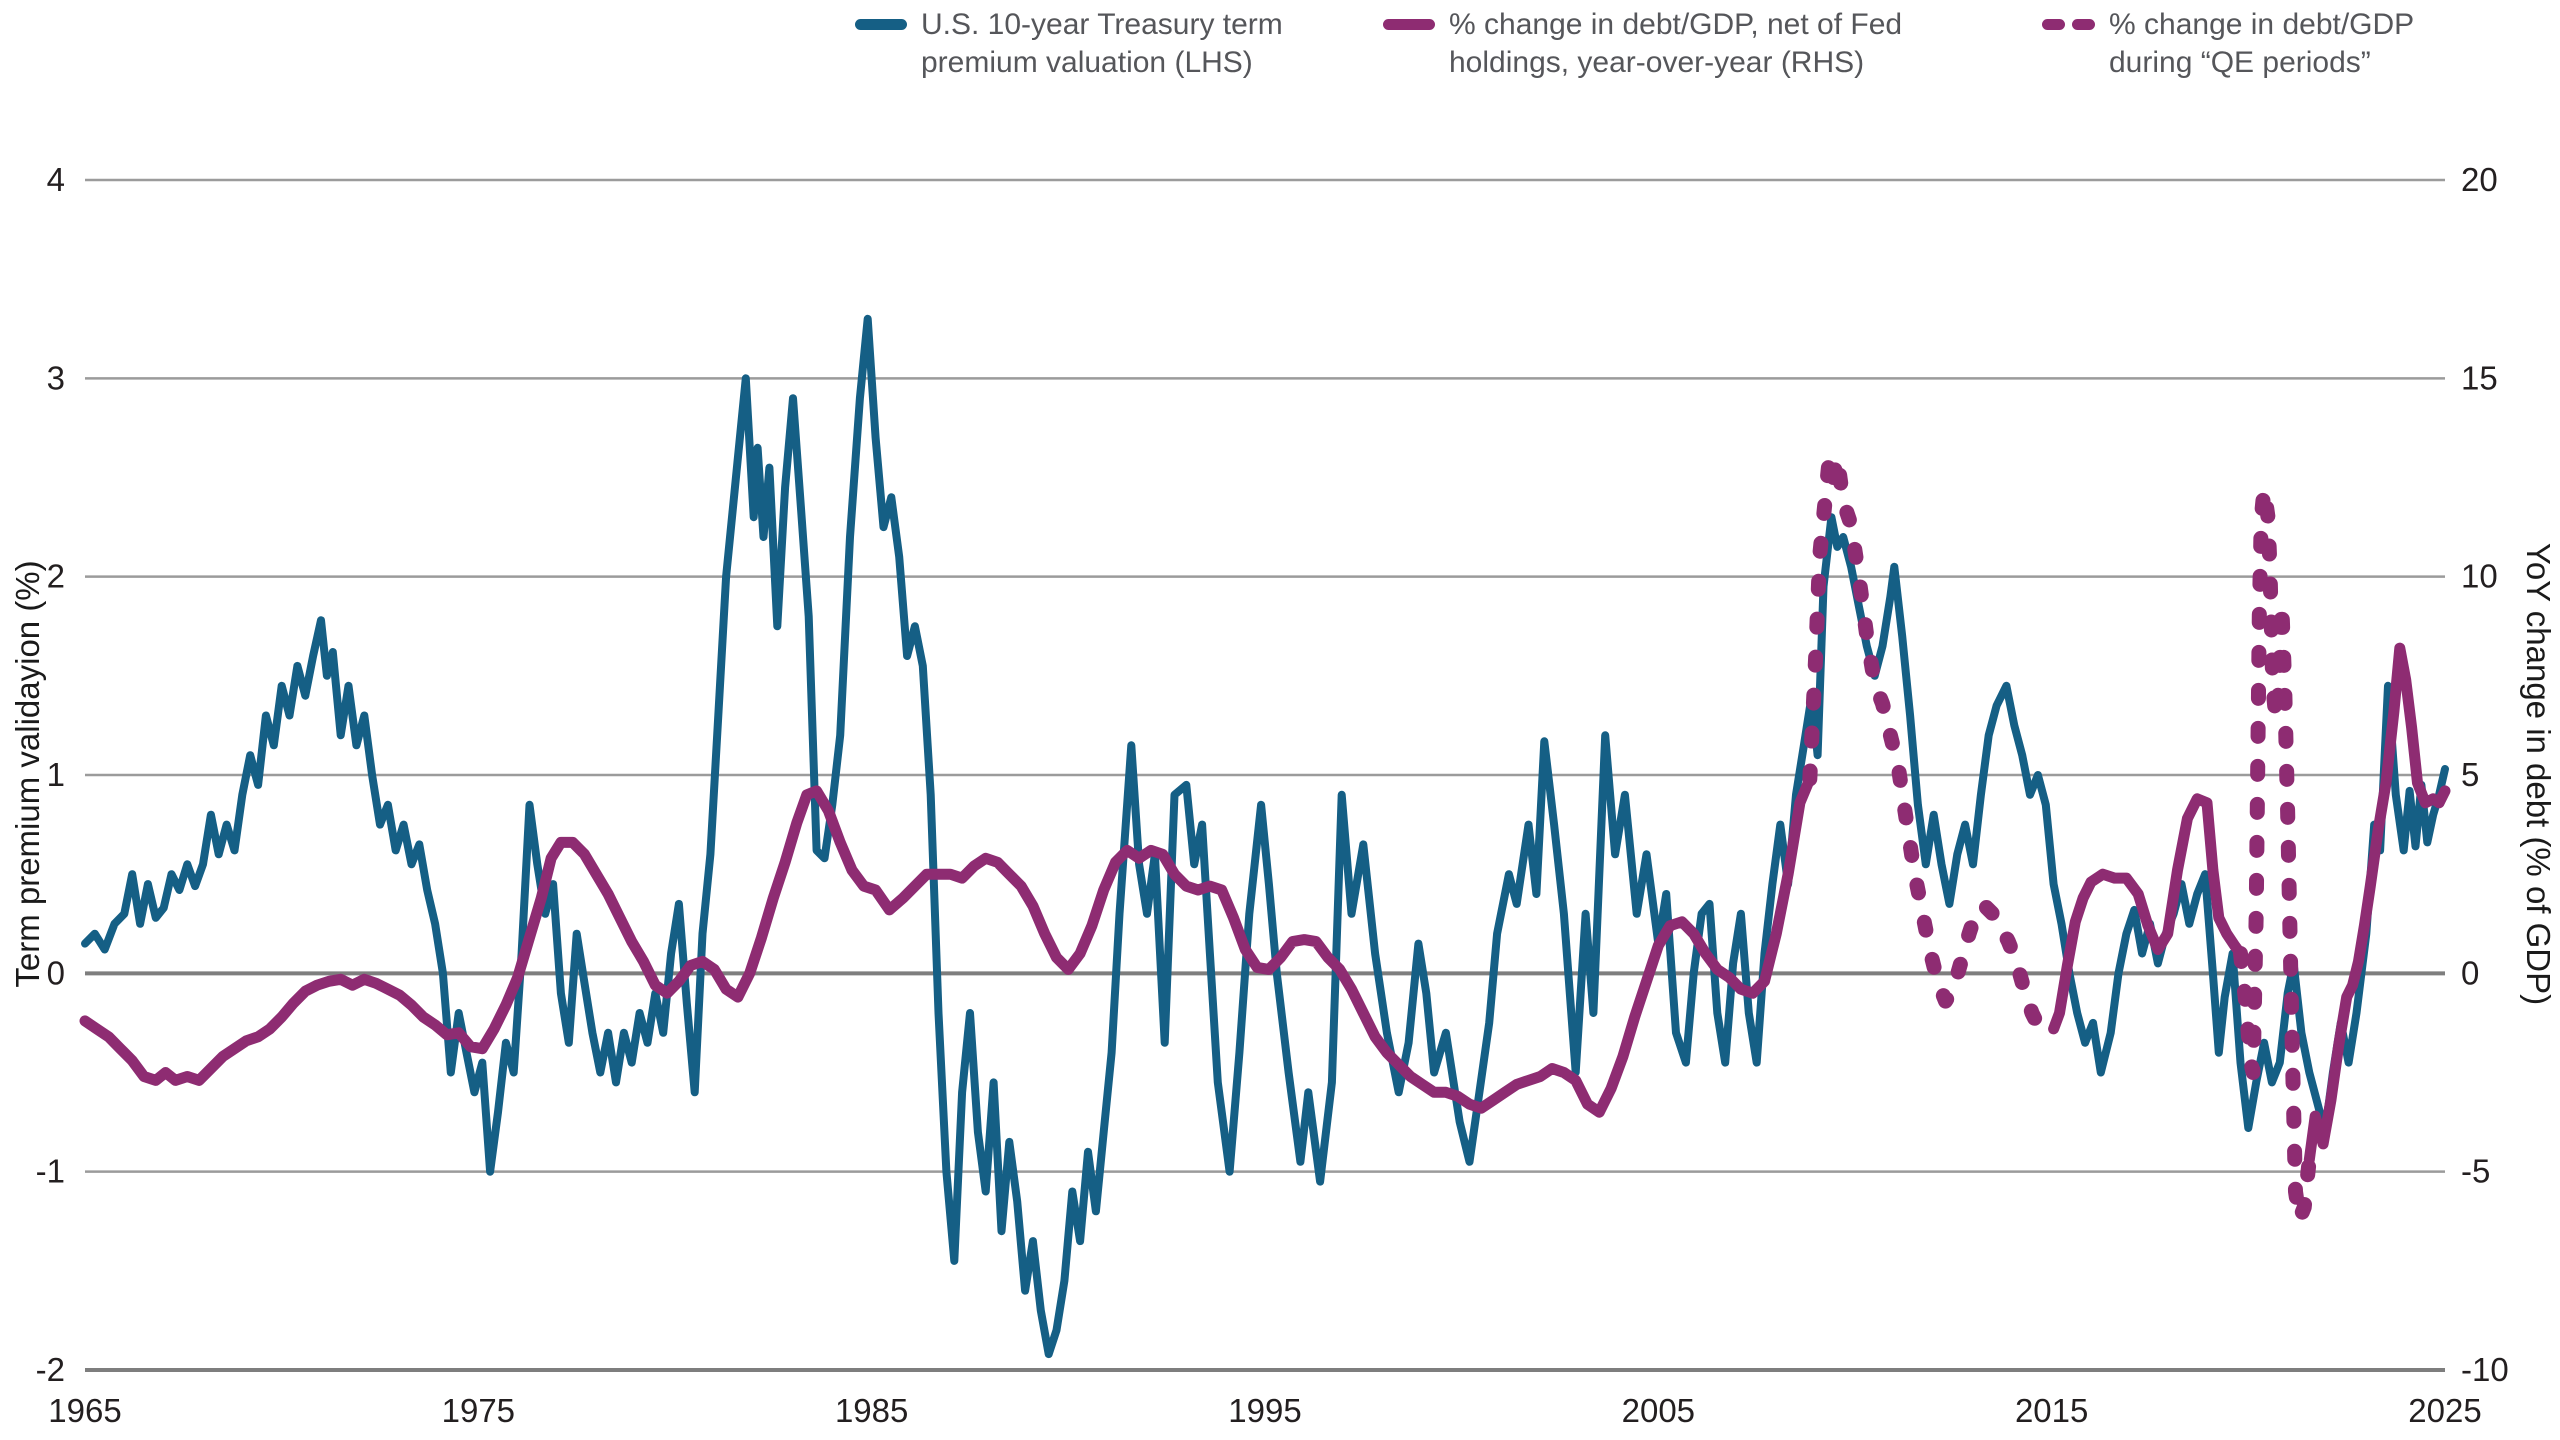 The width and height of the screenshot is (2560, 1440). Describe the element at coordinates (2261, 44) in the screenshot. I see `legend-label-qe-periods: % change in debt/GDP during “QE periods”` at that location.